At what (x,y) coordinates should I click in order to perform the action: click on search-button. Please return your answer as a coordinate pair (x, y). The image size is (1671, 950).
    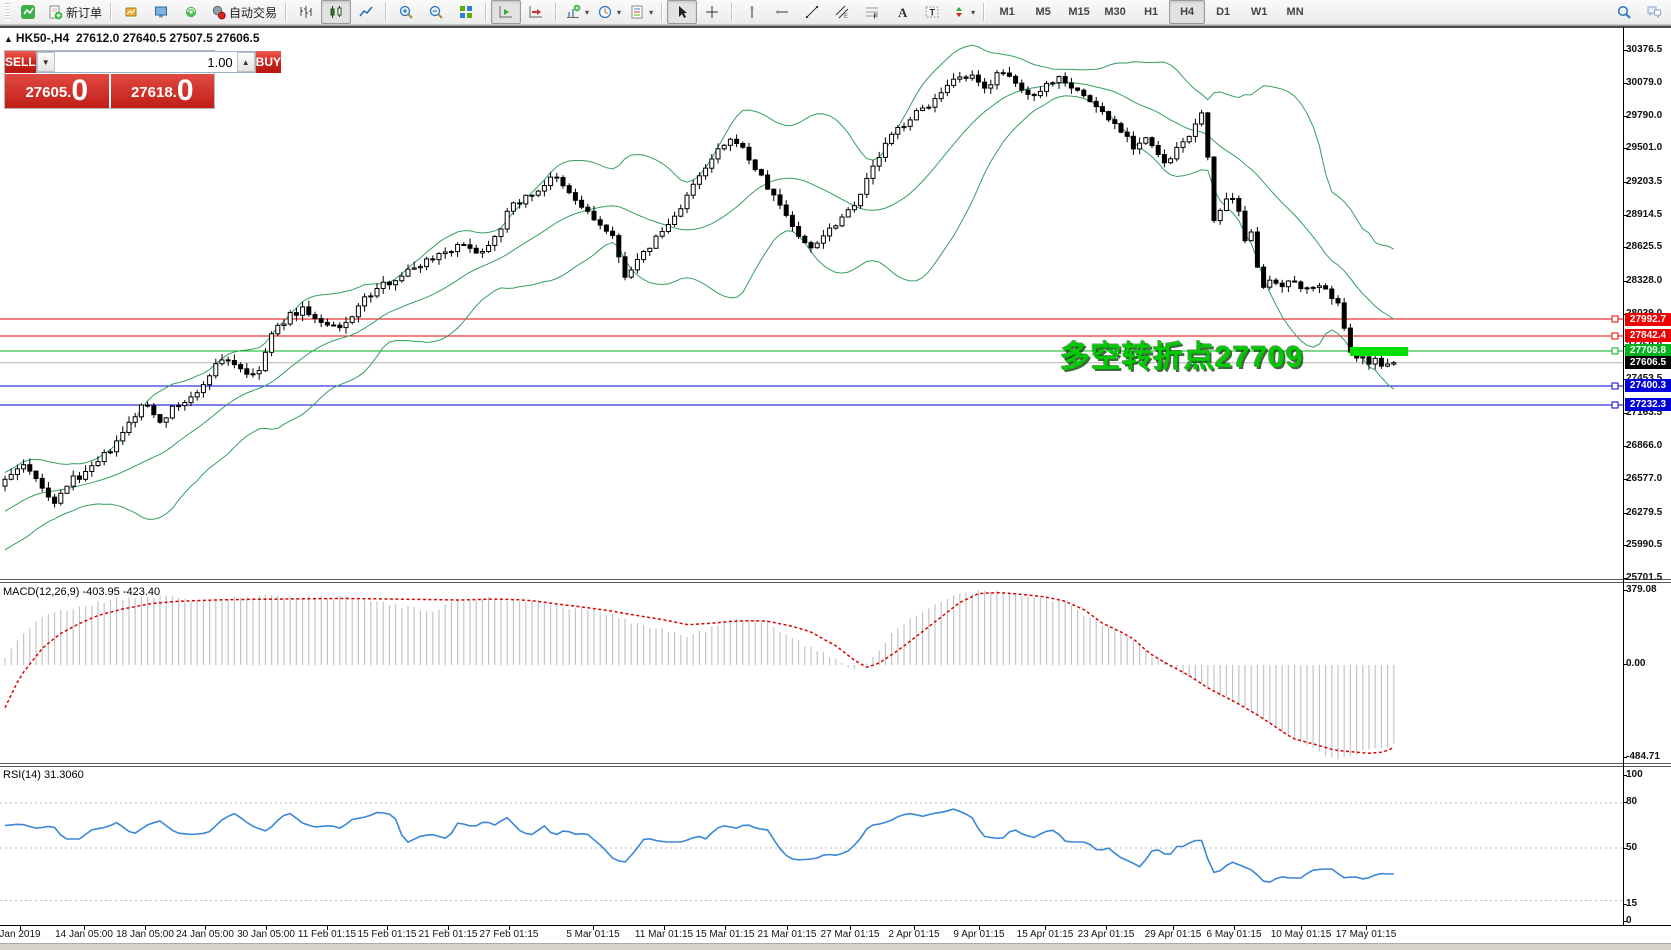
    Looking at the image, I should click on (1624, 12).